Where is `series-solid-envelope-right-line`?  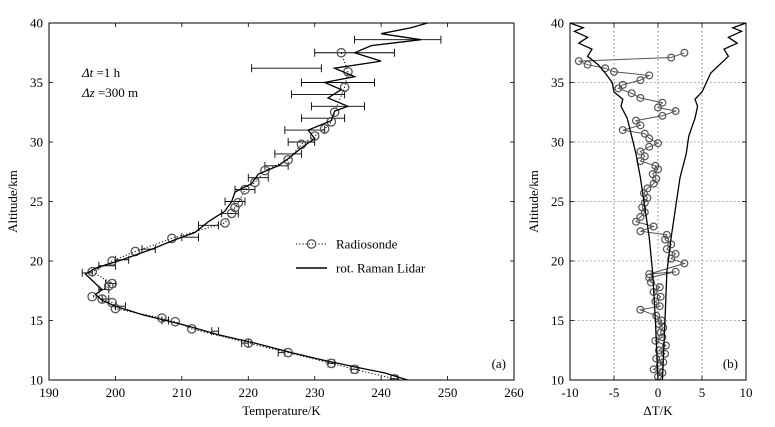 series-solid-envelope-right-line is located at coordinates (703, 201).